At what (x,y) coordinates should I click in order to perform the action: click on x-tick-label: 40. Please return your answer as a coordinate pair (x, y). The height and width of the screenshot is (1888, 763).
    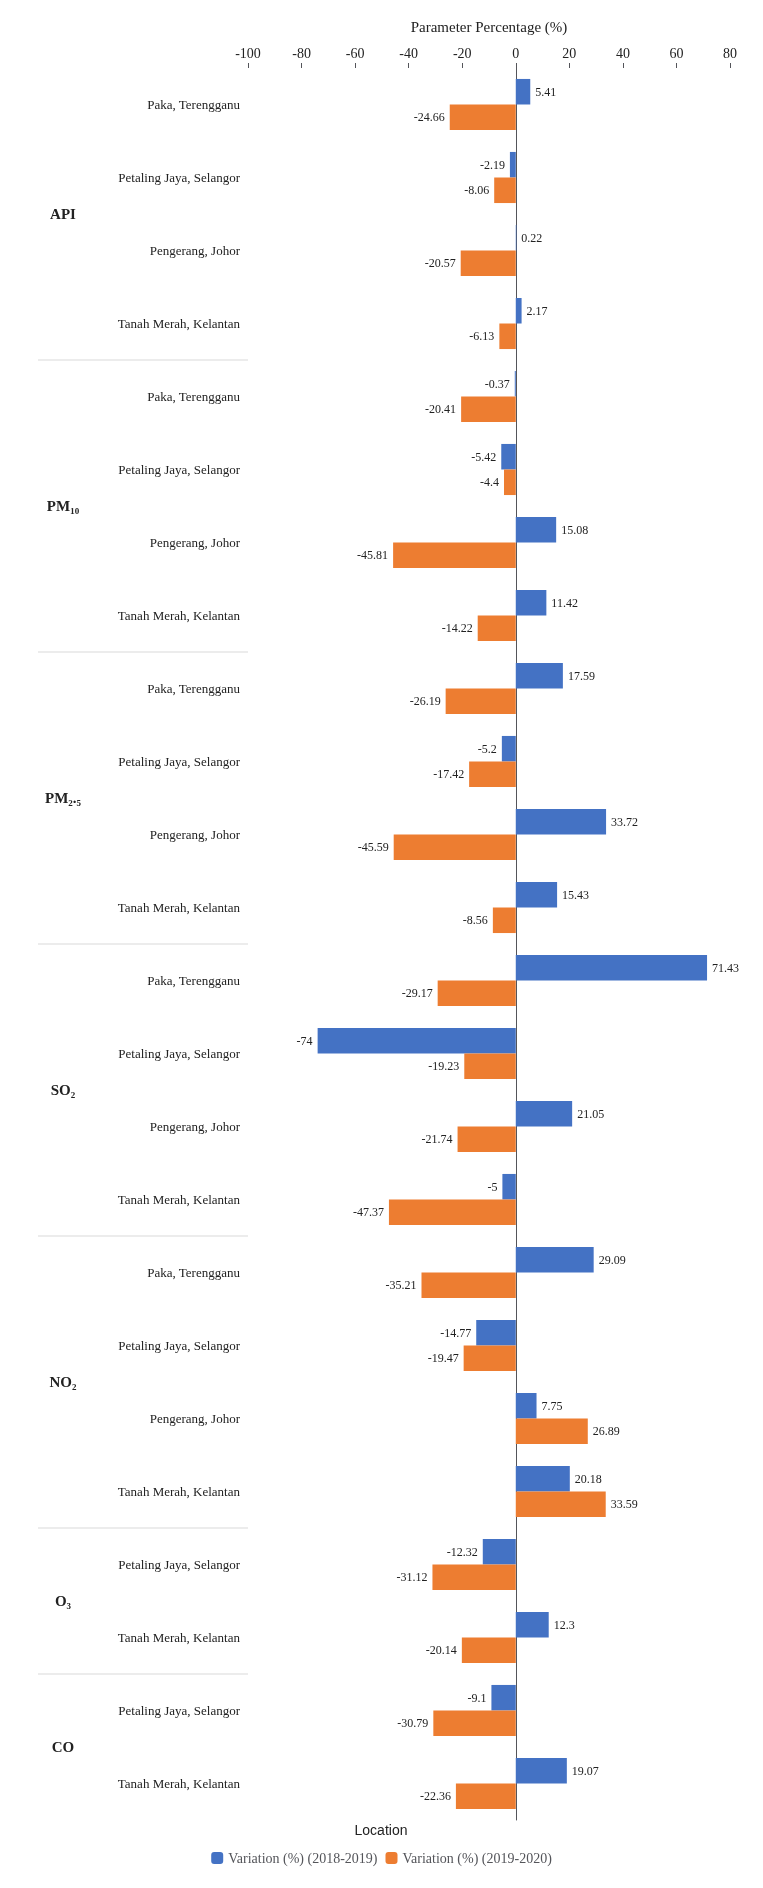
    Looking at the image, I should click on (622, 53).